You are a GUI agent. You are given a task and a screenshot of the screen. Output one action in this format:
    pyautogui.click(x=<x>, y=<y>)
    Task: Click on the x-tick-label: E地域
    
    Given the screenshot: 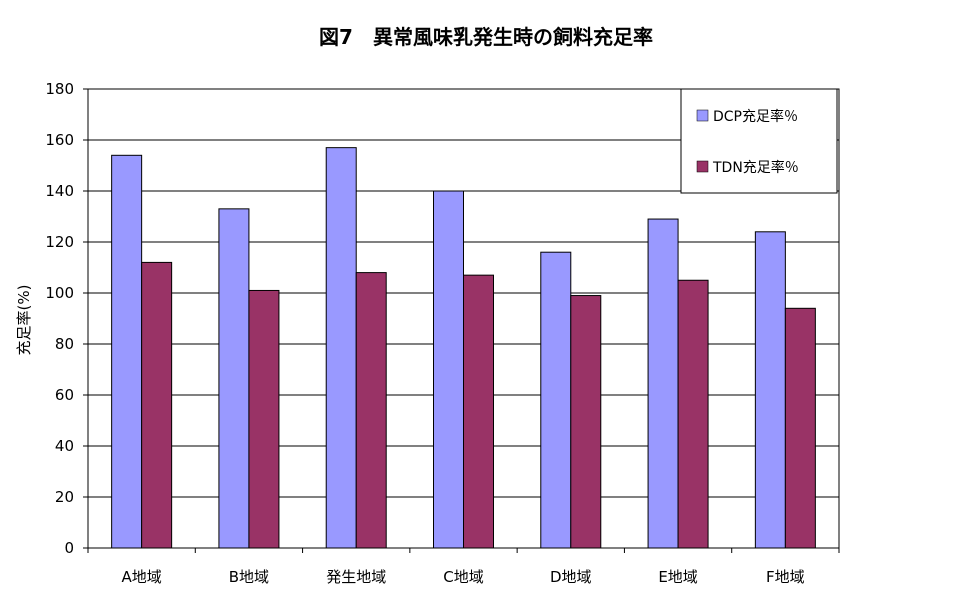 What is the action you would take?
    pyautogui.click(x=677, y=577)
    